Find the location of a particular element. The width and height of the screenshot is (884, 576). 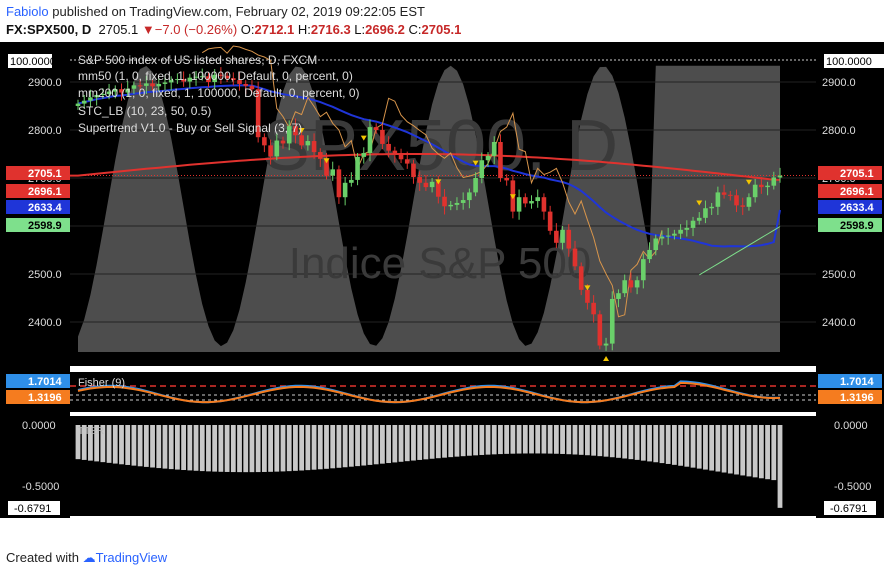

fisher-transform is located at coordinates (443, 392).